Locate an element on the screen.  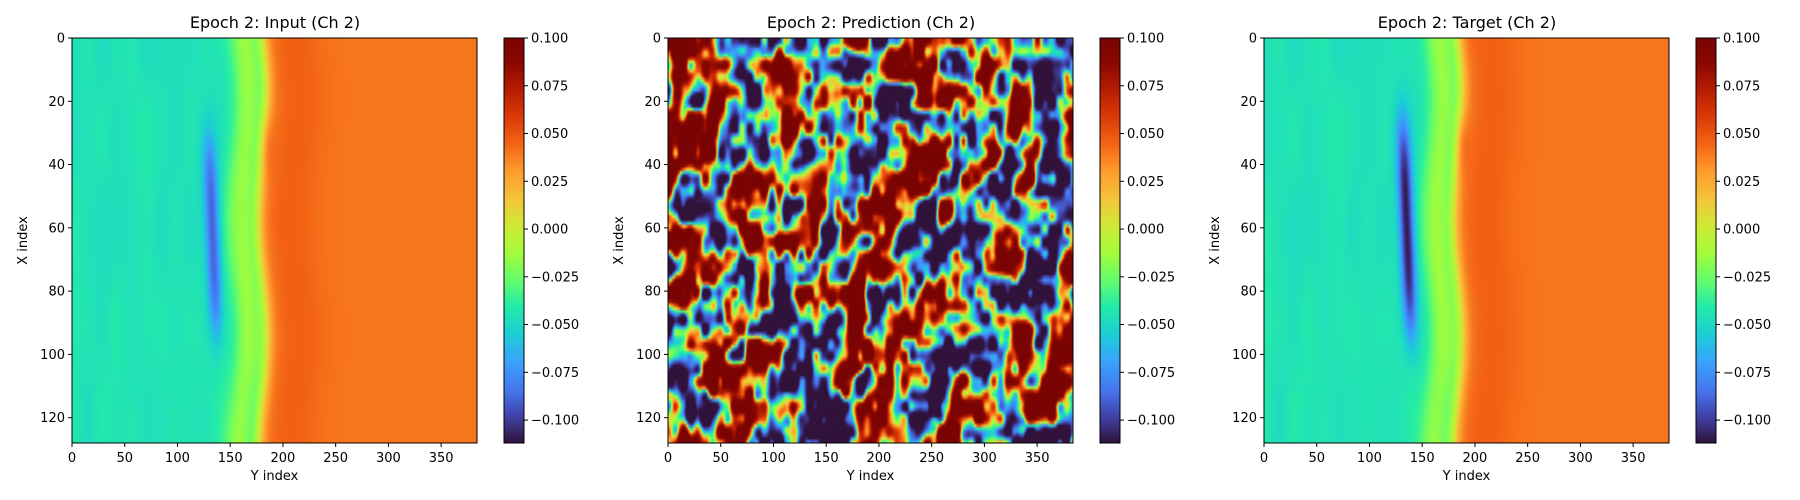
chart-title: Epoch 2: Prediction (Ch 2) is located at coordinates (871, 22).